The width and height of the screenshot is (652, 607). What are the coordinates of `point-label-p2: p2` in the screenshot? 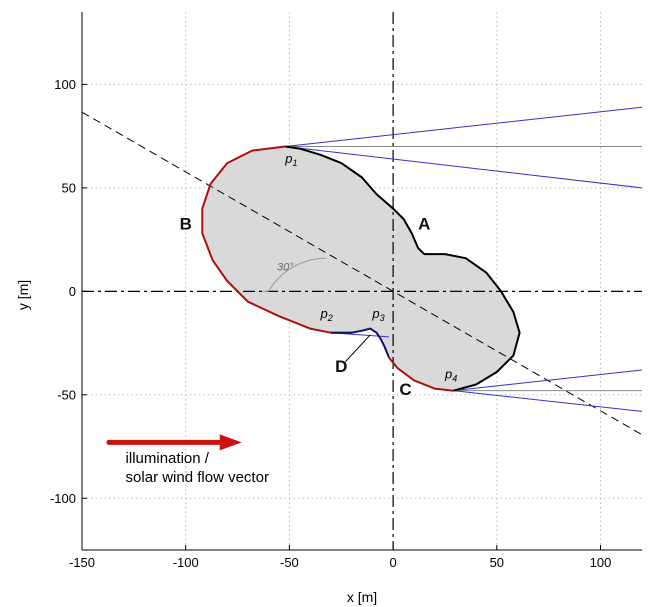 It's located at (326, 314).